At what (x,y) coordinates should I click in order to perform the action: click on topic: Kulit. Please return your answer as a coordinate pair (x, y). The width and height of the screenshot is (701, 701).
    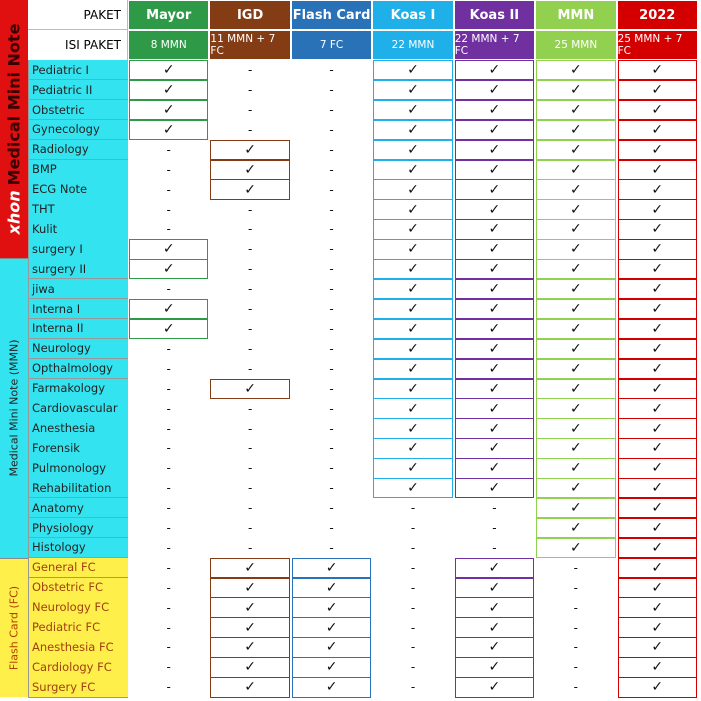
    Looking at the image, I should click on (78, 229).